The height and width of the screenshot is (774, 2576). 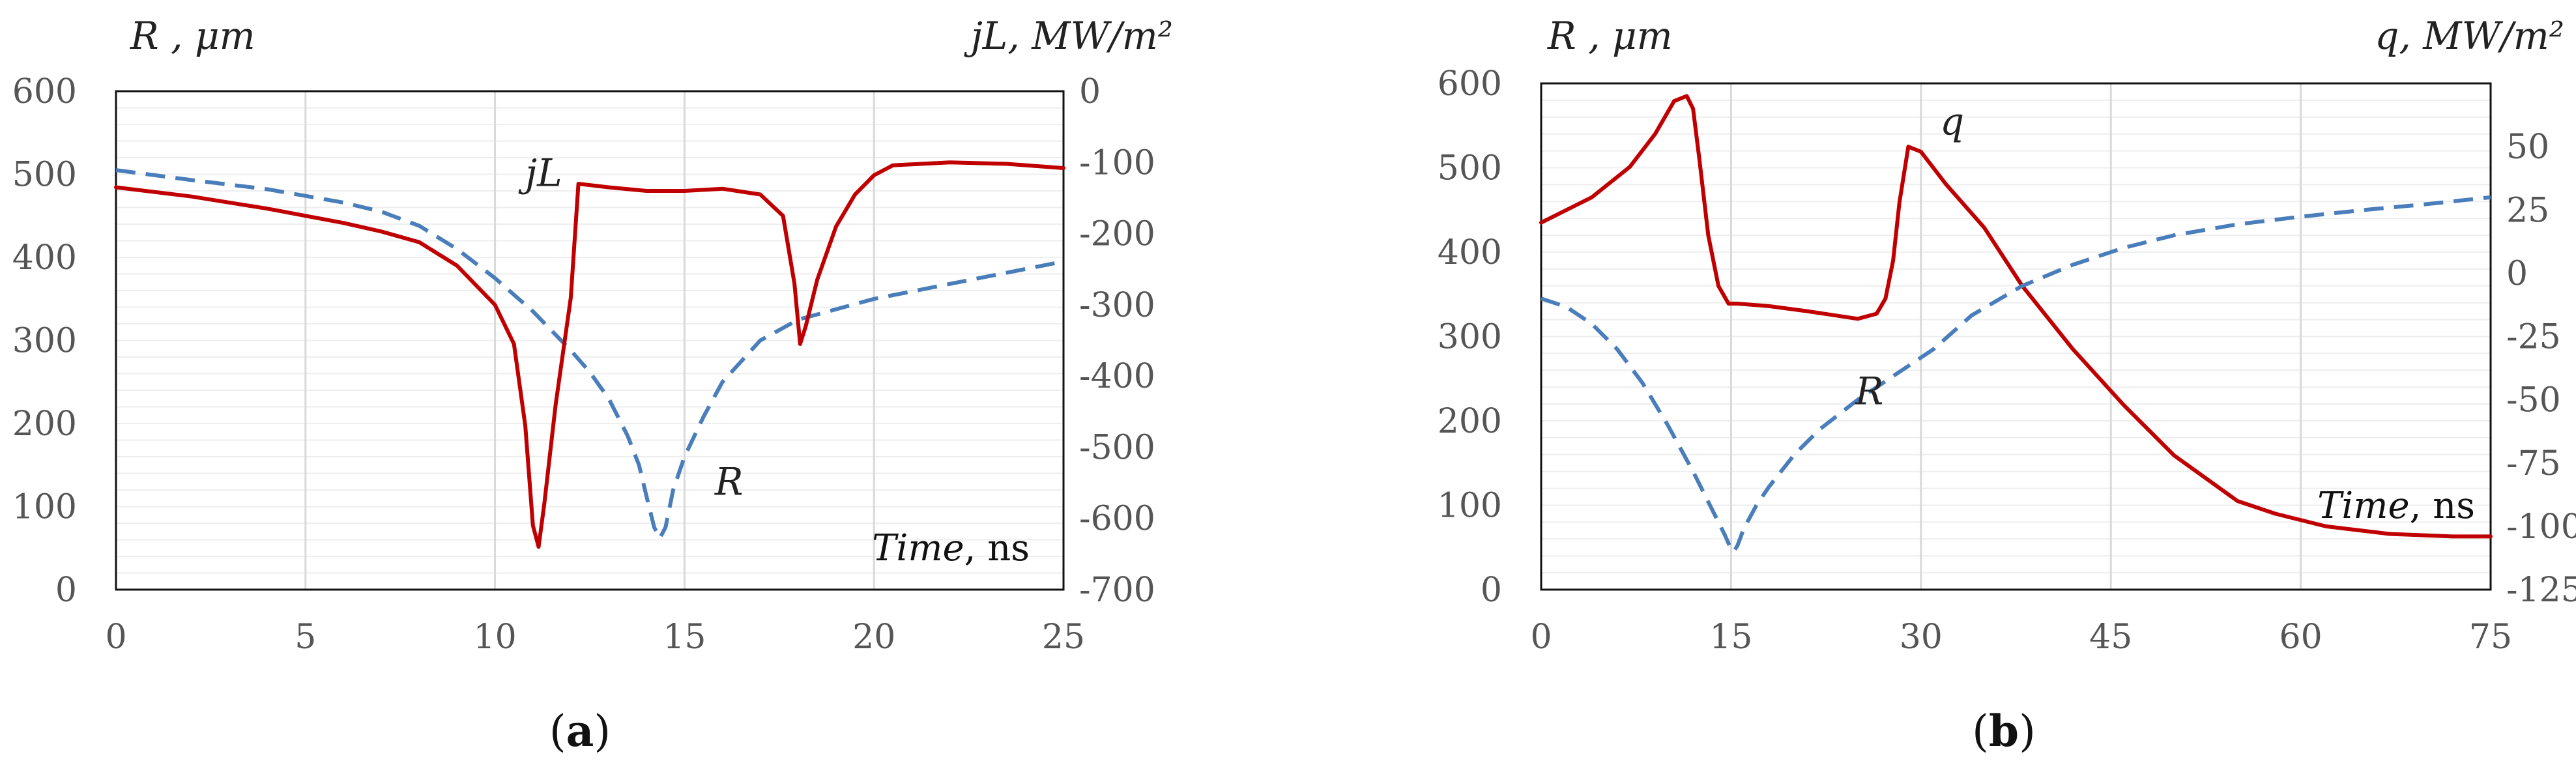 What do you see at coordinates (2301, 637) in the screenshot?
I see `x-tick-label: 60` at bounding box center [2301, 637].